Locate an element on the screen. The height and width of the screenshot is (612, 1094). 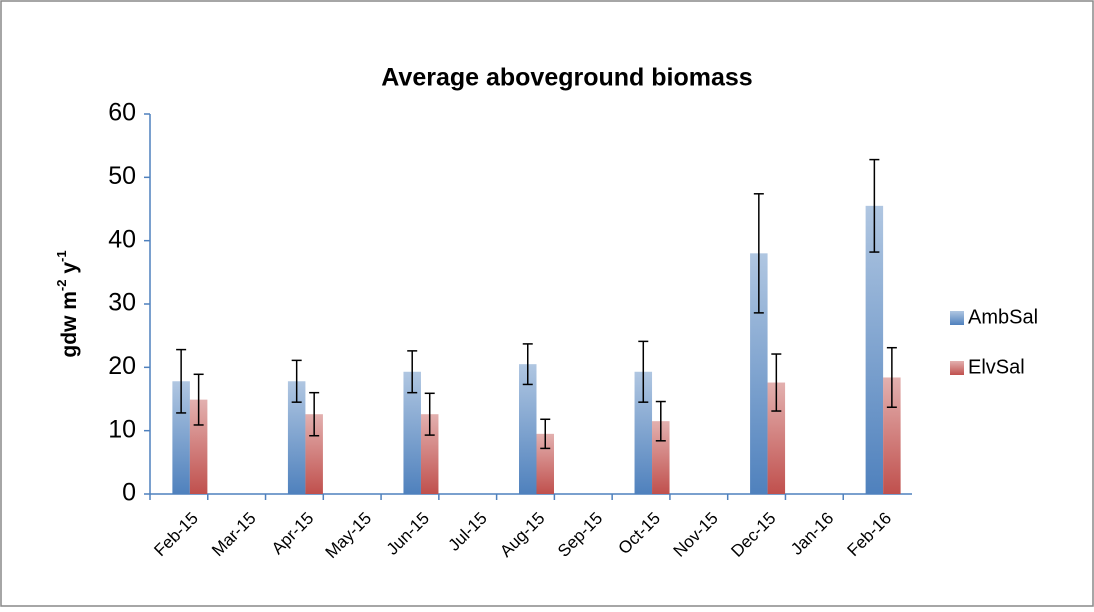
y-axis-label-part: y is located at coordinates (69, 271).